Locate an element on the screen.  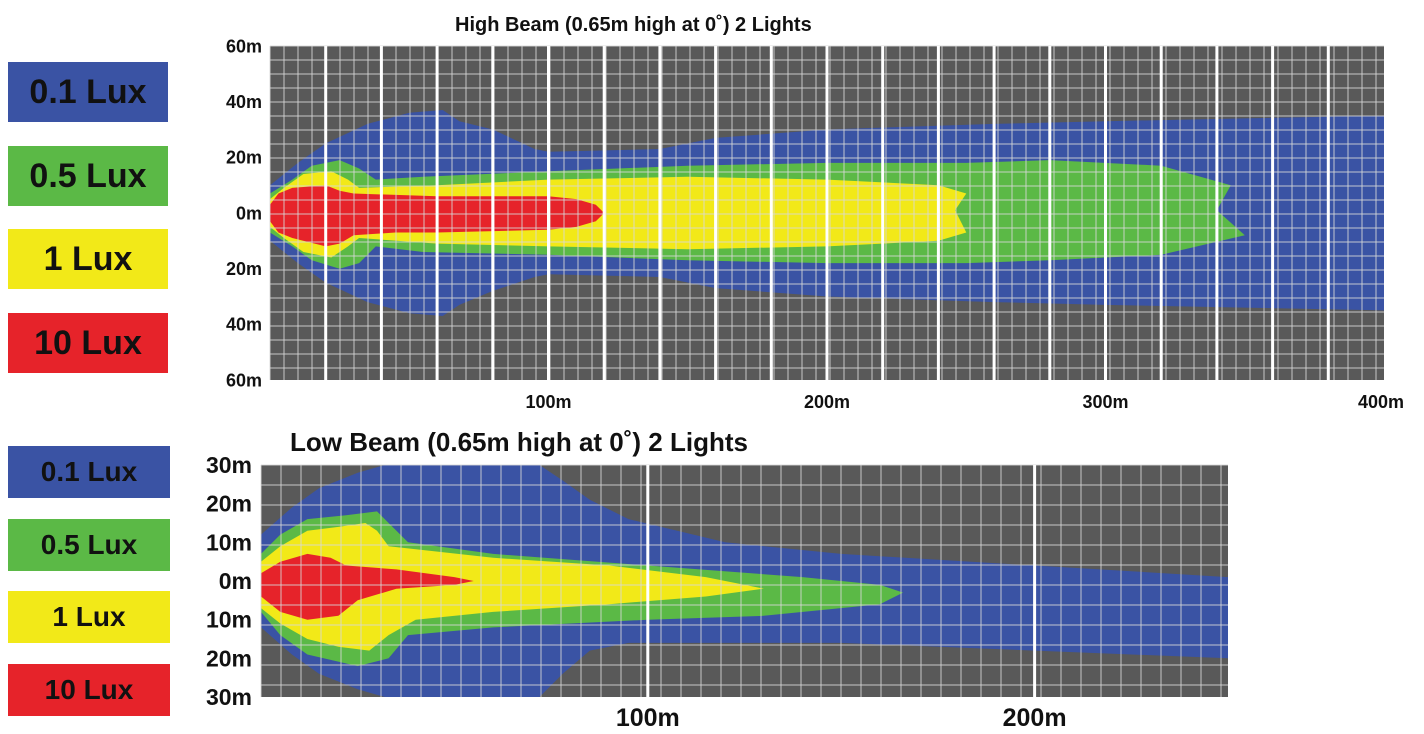
x-tick-label: 300m is located at coordinates (1105, 402).